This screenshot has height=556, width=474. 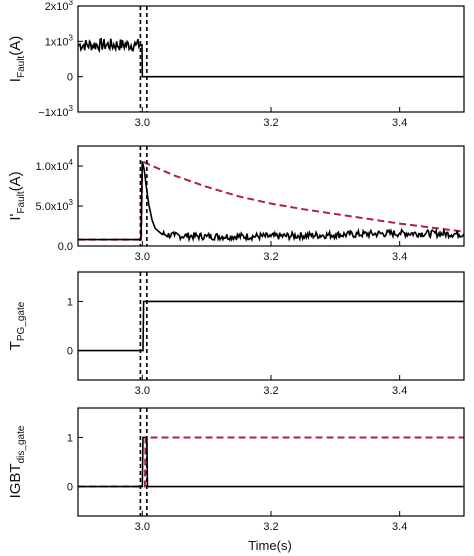 What do you see at coordinates (270, 391) in the screenshot?
I see `x-tick-label-3-2: 3.2` at bounding box center [270, 391].